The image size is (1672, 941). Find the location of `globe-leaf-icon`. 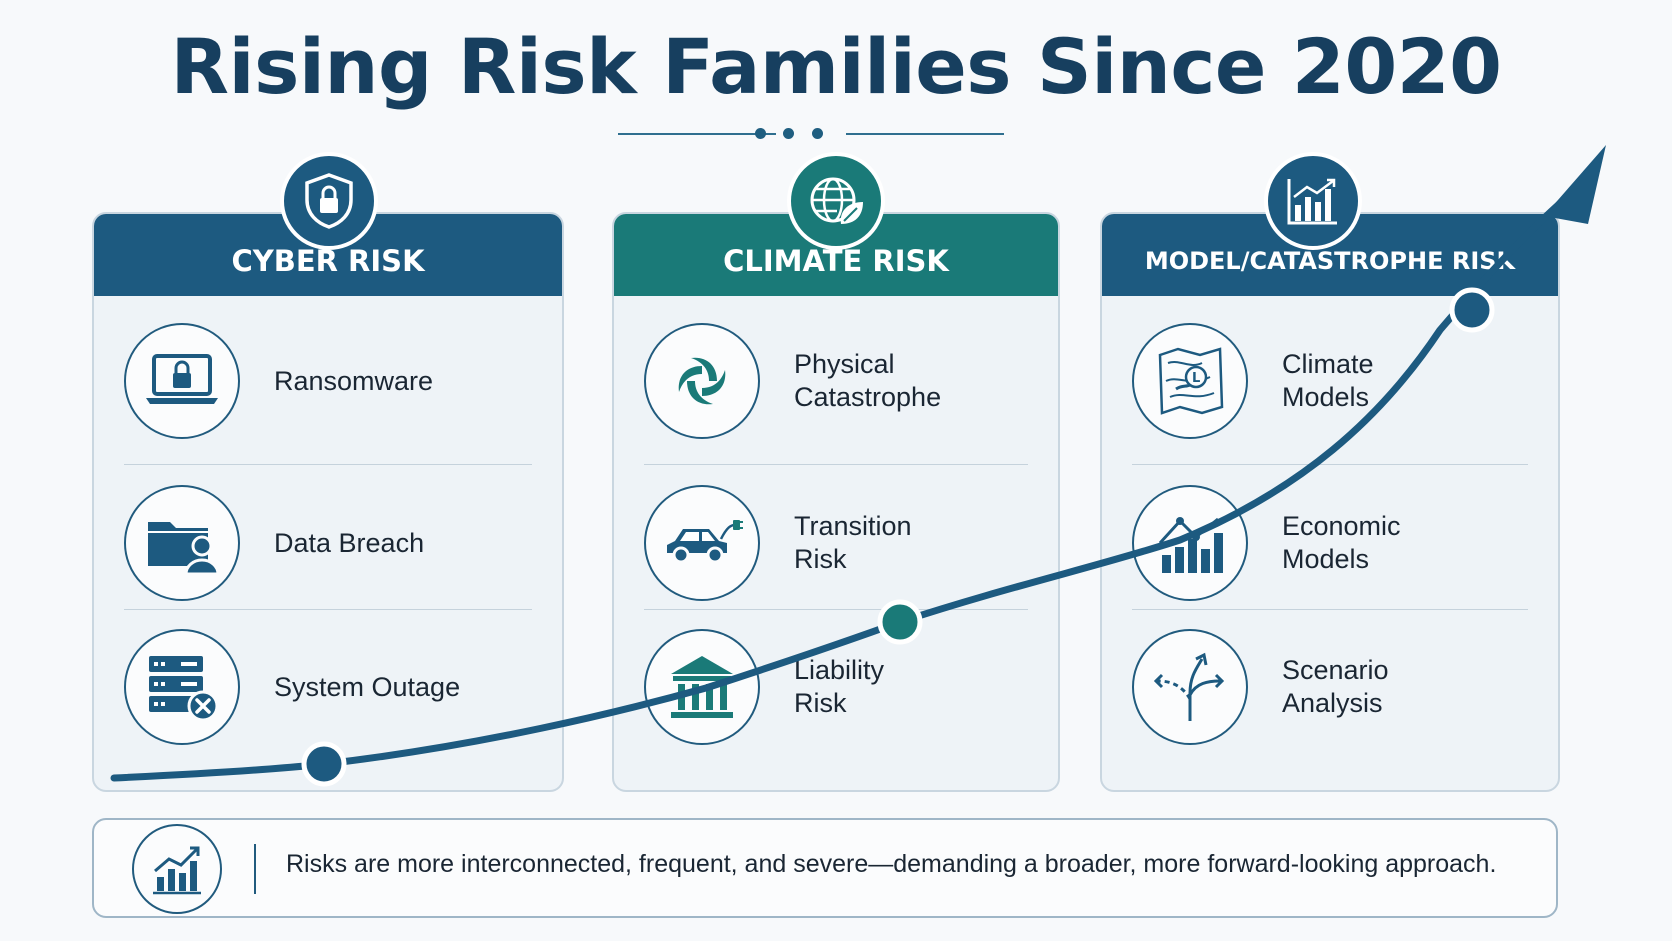

globe-leaf-icon is located at coordinates (836, 201).